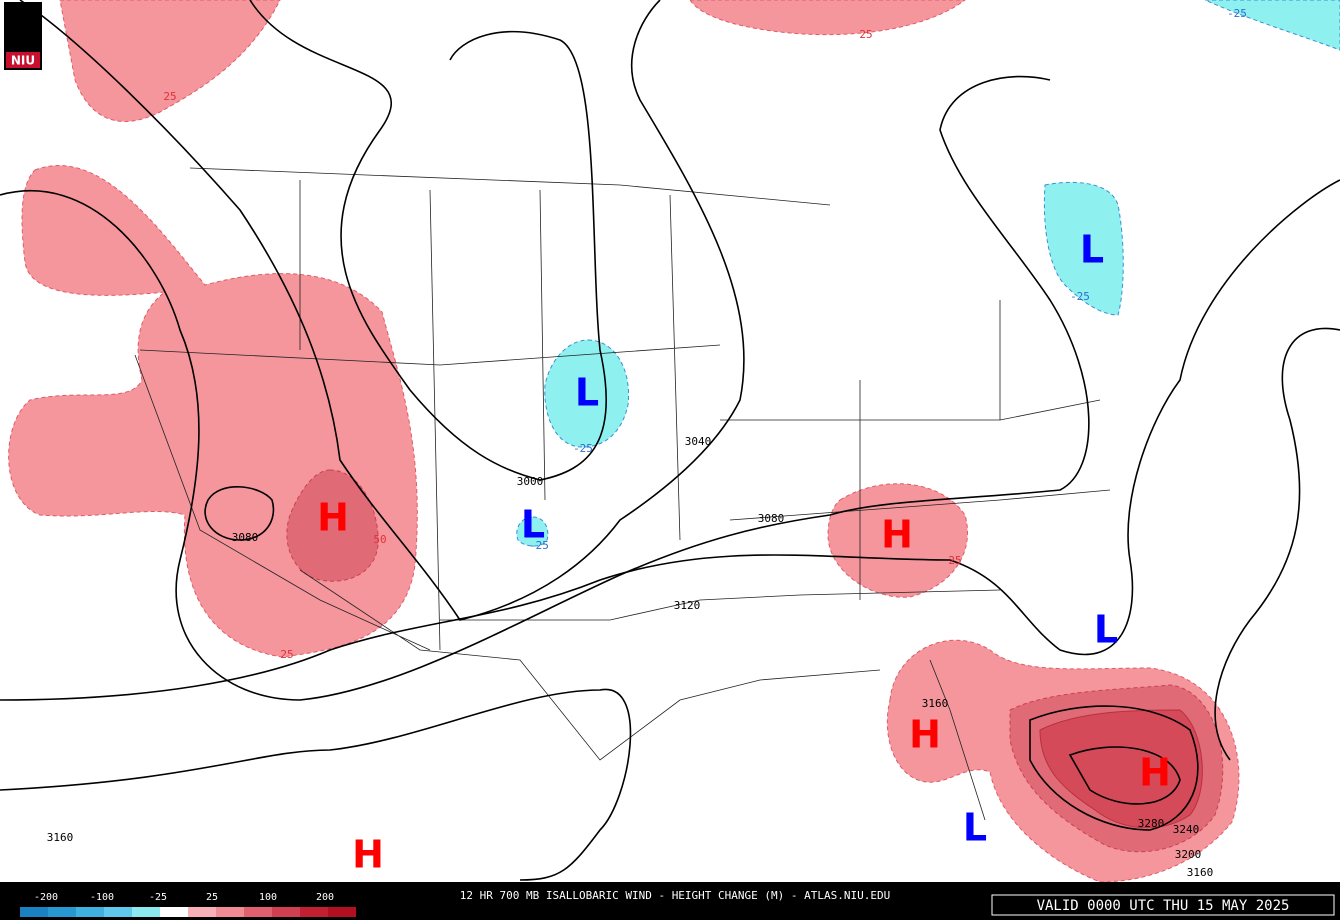  Describe the element at coordinates (102, 897) in the screenshot. I see `legend-label: -100` at that location.